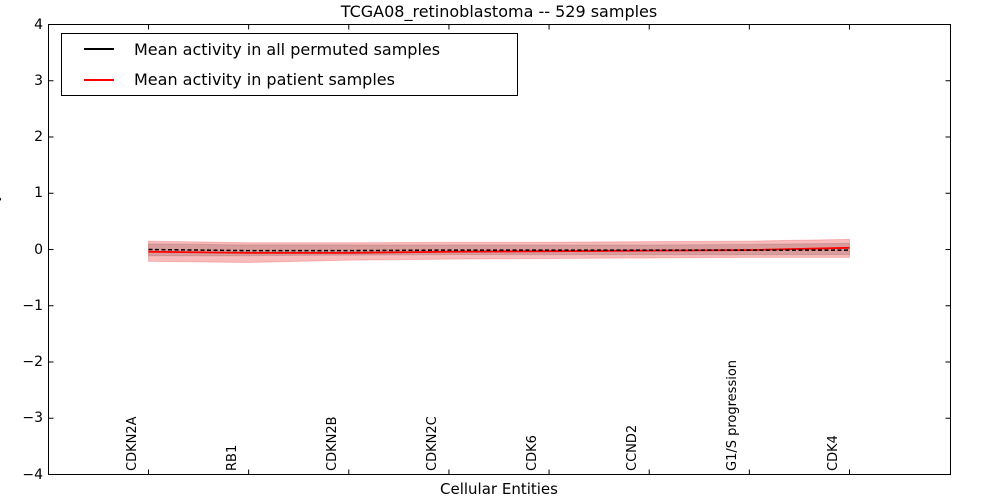  Describe the element at coordinates (38, 80) in the screenshot. I see `y-tick-label: 3` at that location.